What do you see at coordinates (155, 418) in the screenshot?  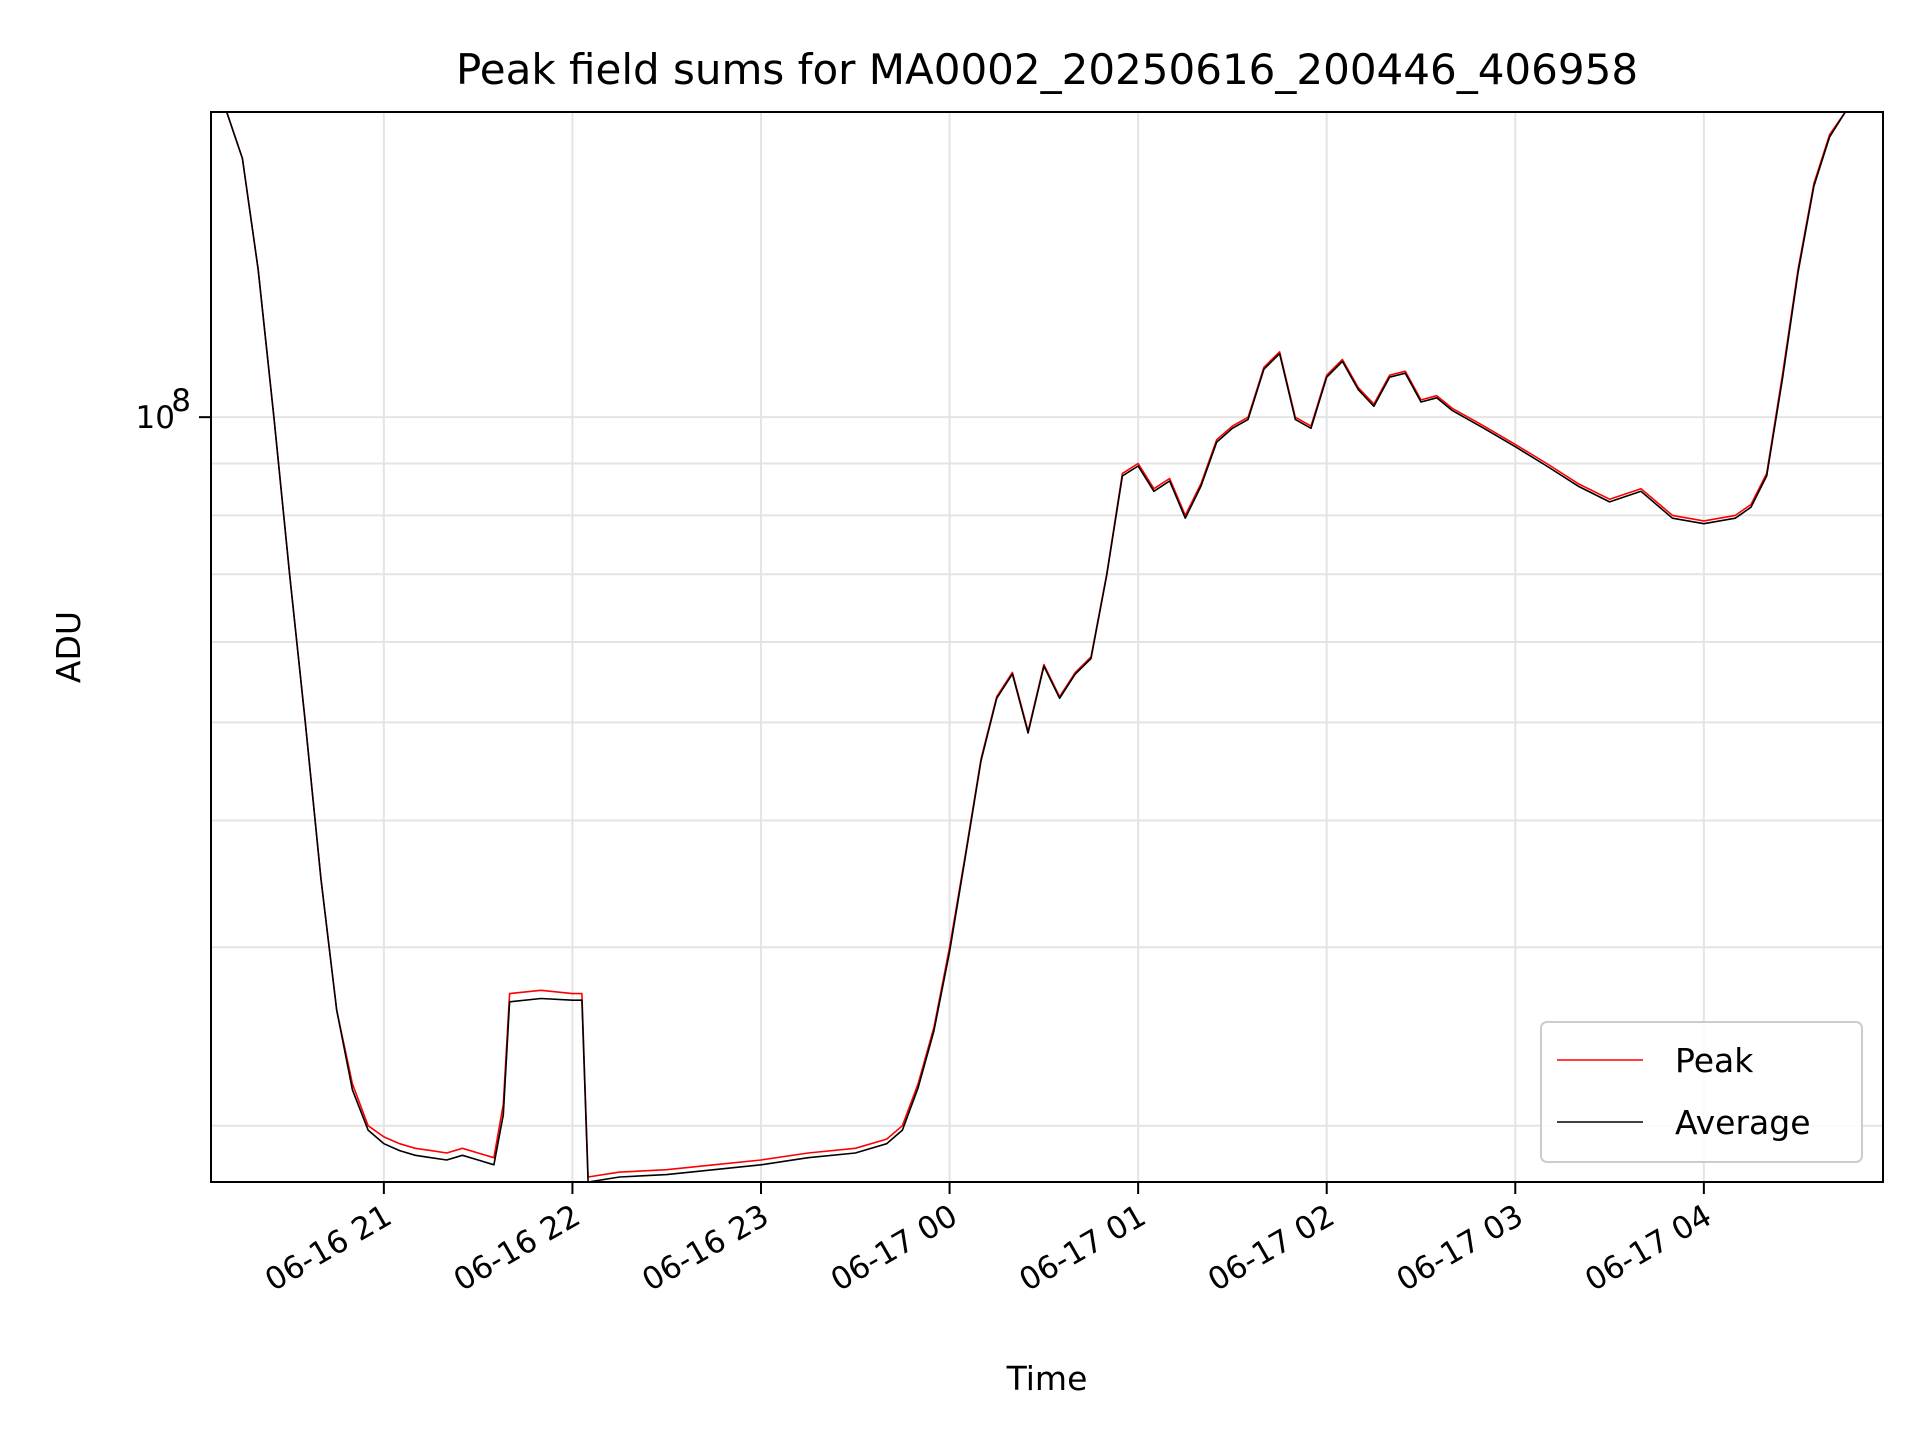 I see `y-tick-label: 10` at bounding box center [155, 418].